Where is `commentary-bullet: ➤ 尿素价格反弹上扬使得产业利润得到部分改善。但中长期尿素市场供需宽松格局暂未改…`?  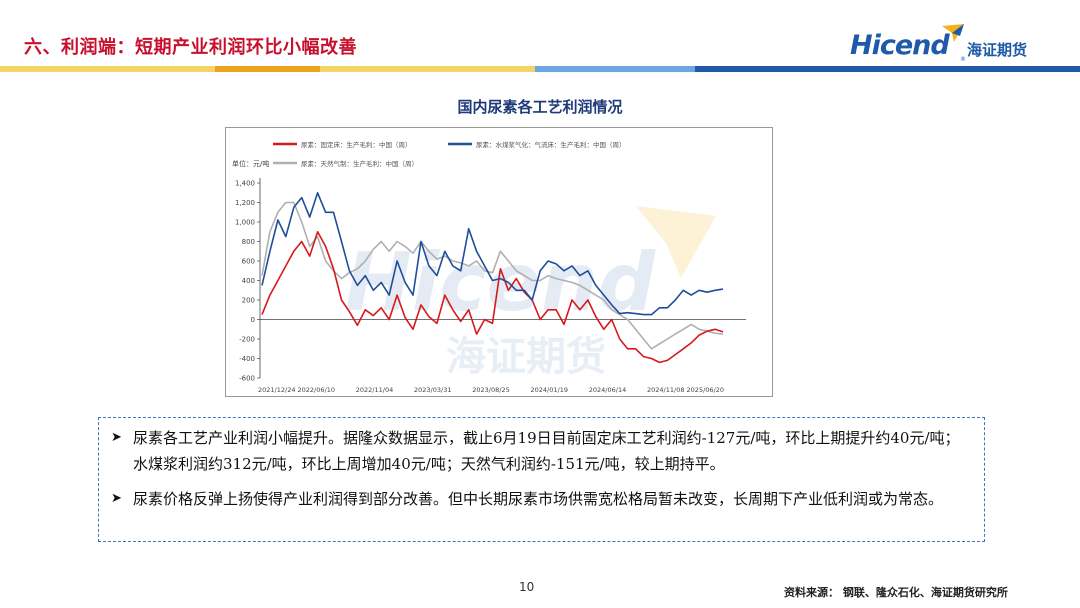
commentary-bullet: ➤ 尿素价格反弹上扬使得产业利润得到部分改善。但中长期尿素市场供需宽松格局暂未改… is located at coordinates (542, 499).